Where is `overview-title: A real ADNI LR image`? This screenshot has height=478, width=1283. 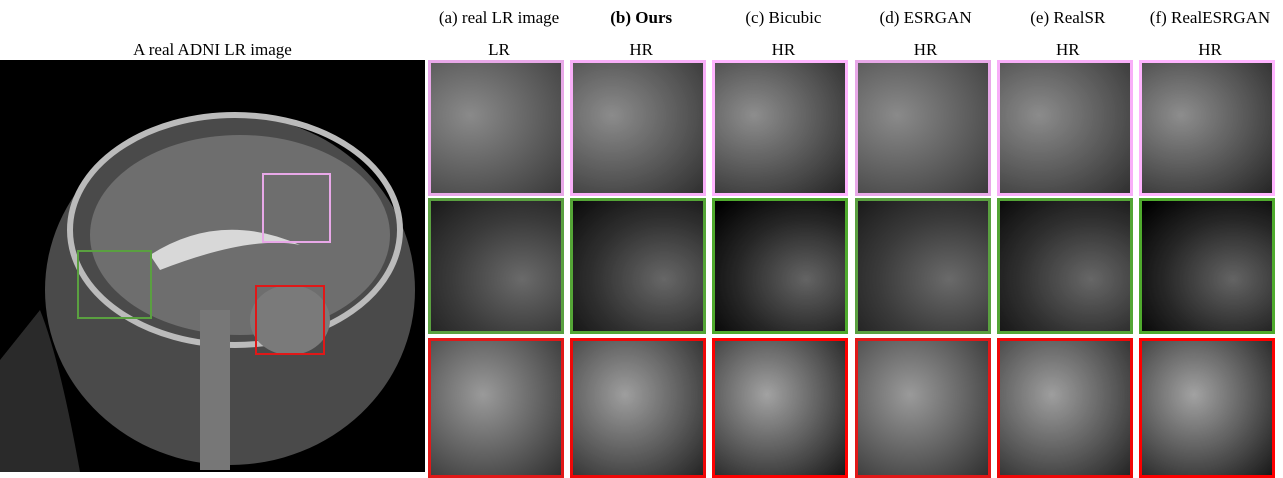 overview-title: A real ADNI LR image is located at coordinates (212, 49).